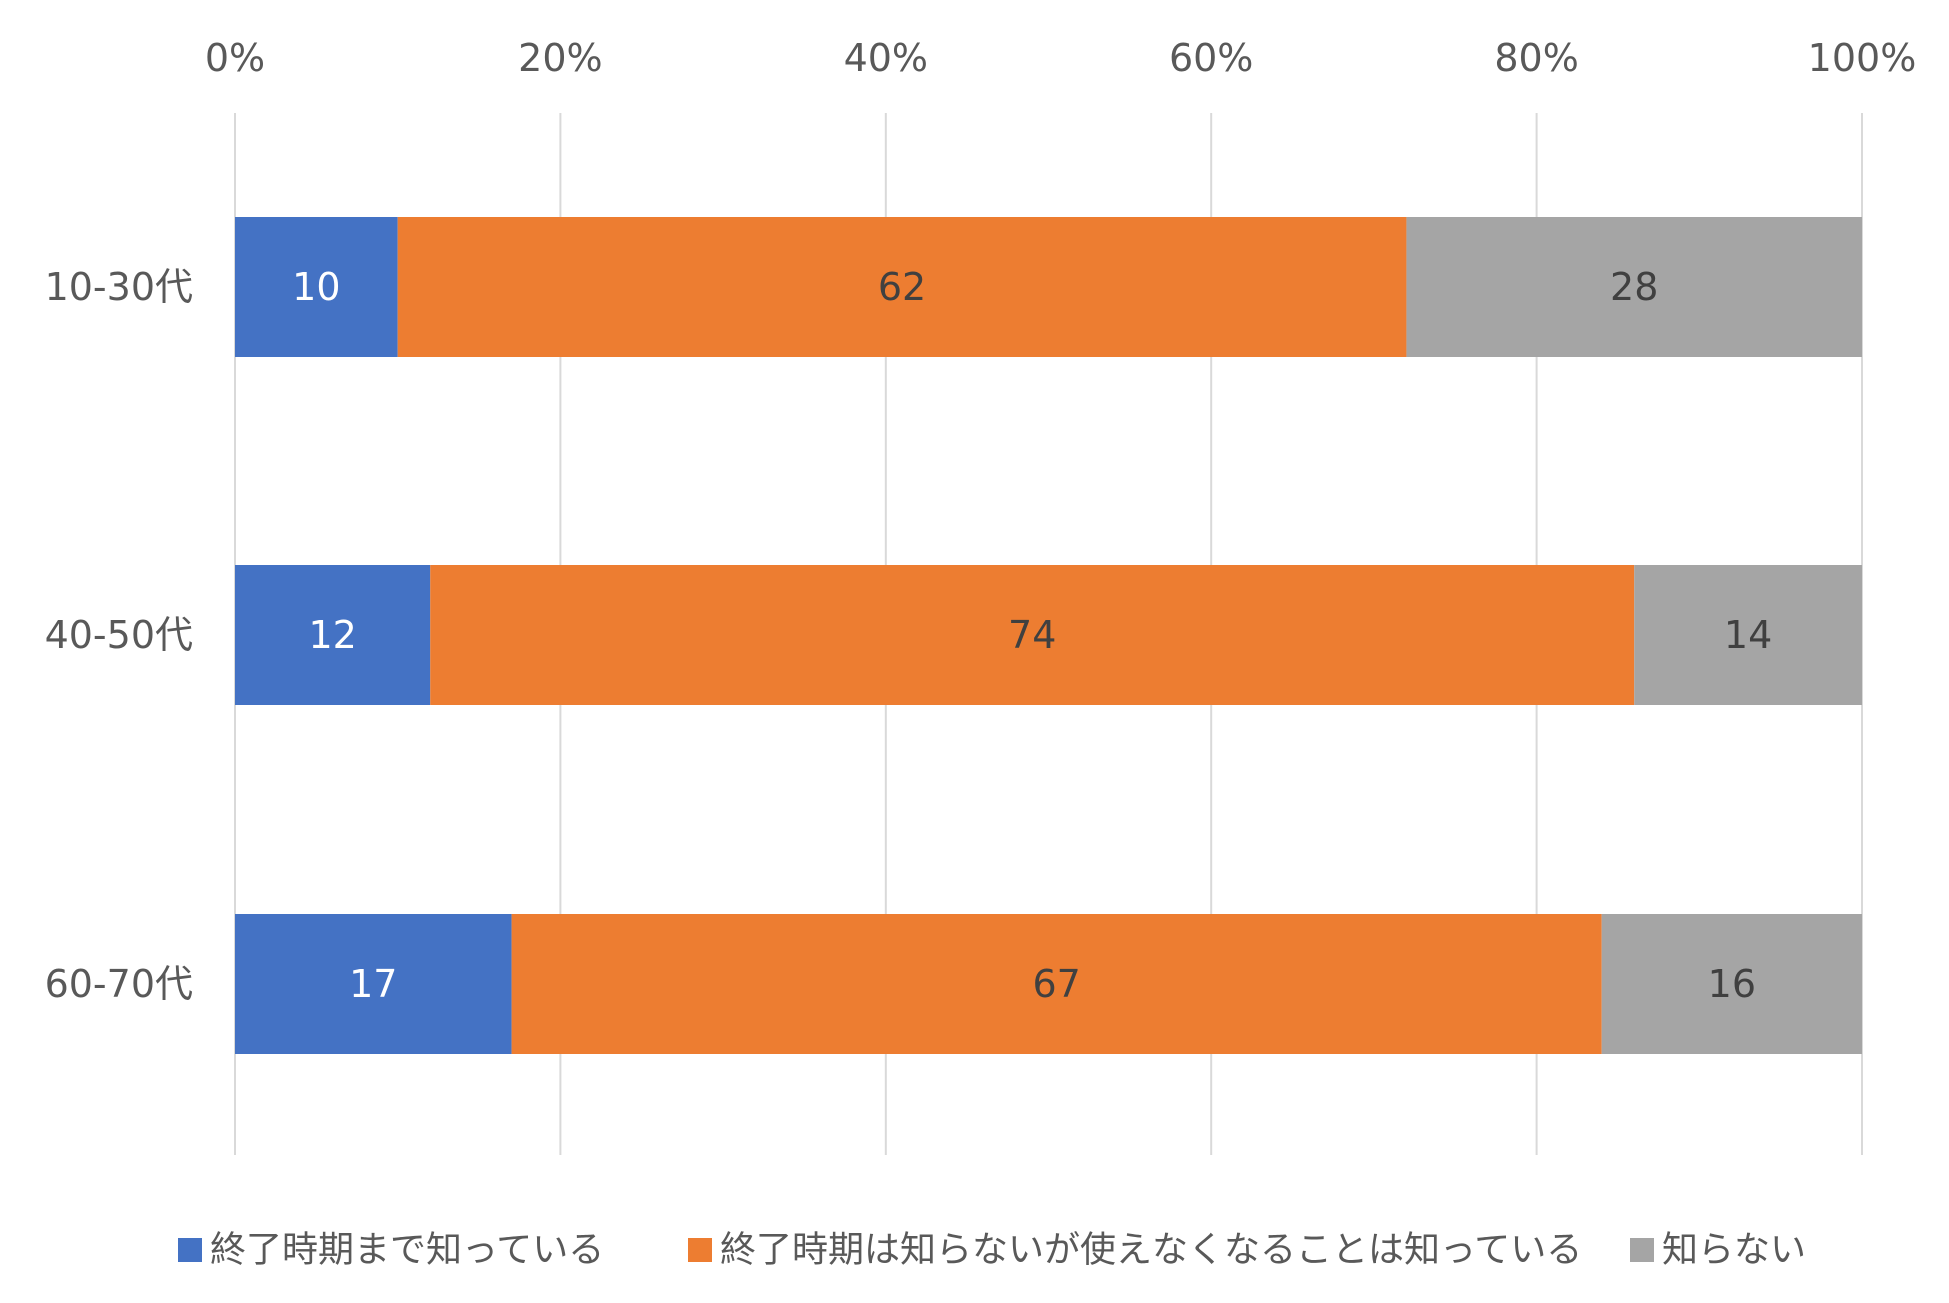 This screenshot has height=1303, width=1949. What do you see at coordinates (119, 287) in the screenshot?
I see `category-label-0: 10-30代` at bounding box center [119, 287].